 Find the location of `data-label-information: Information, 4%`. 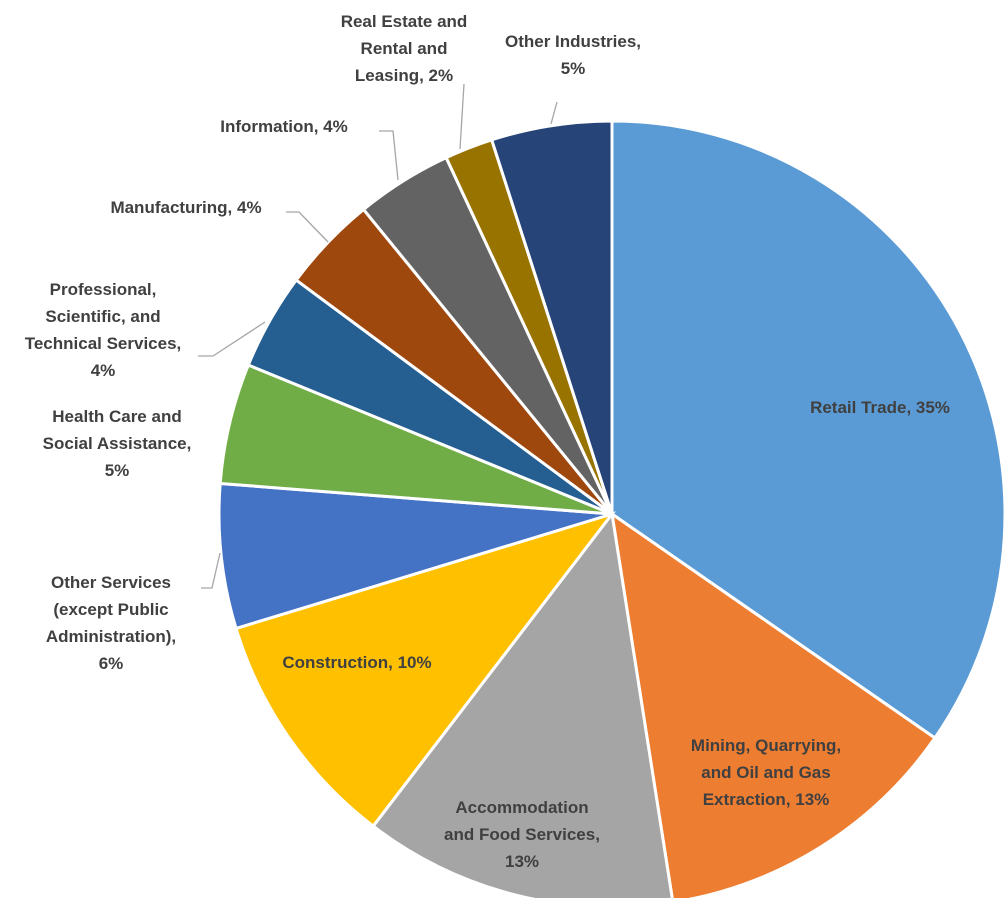

data-label-information: Information, 4% is located at coordinates (284, 126).